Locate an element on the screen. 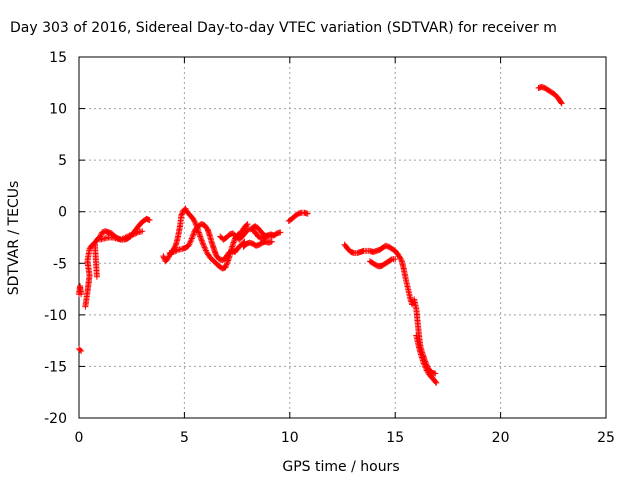 The height and width of the screenshot is (480, 640). y-tick-label: -15 is located at coordinates (55, 367).